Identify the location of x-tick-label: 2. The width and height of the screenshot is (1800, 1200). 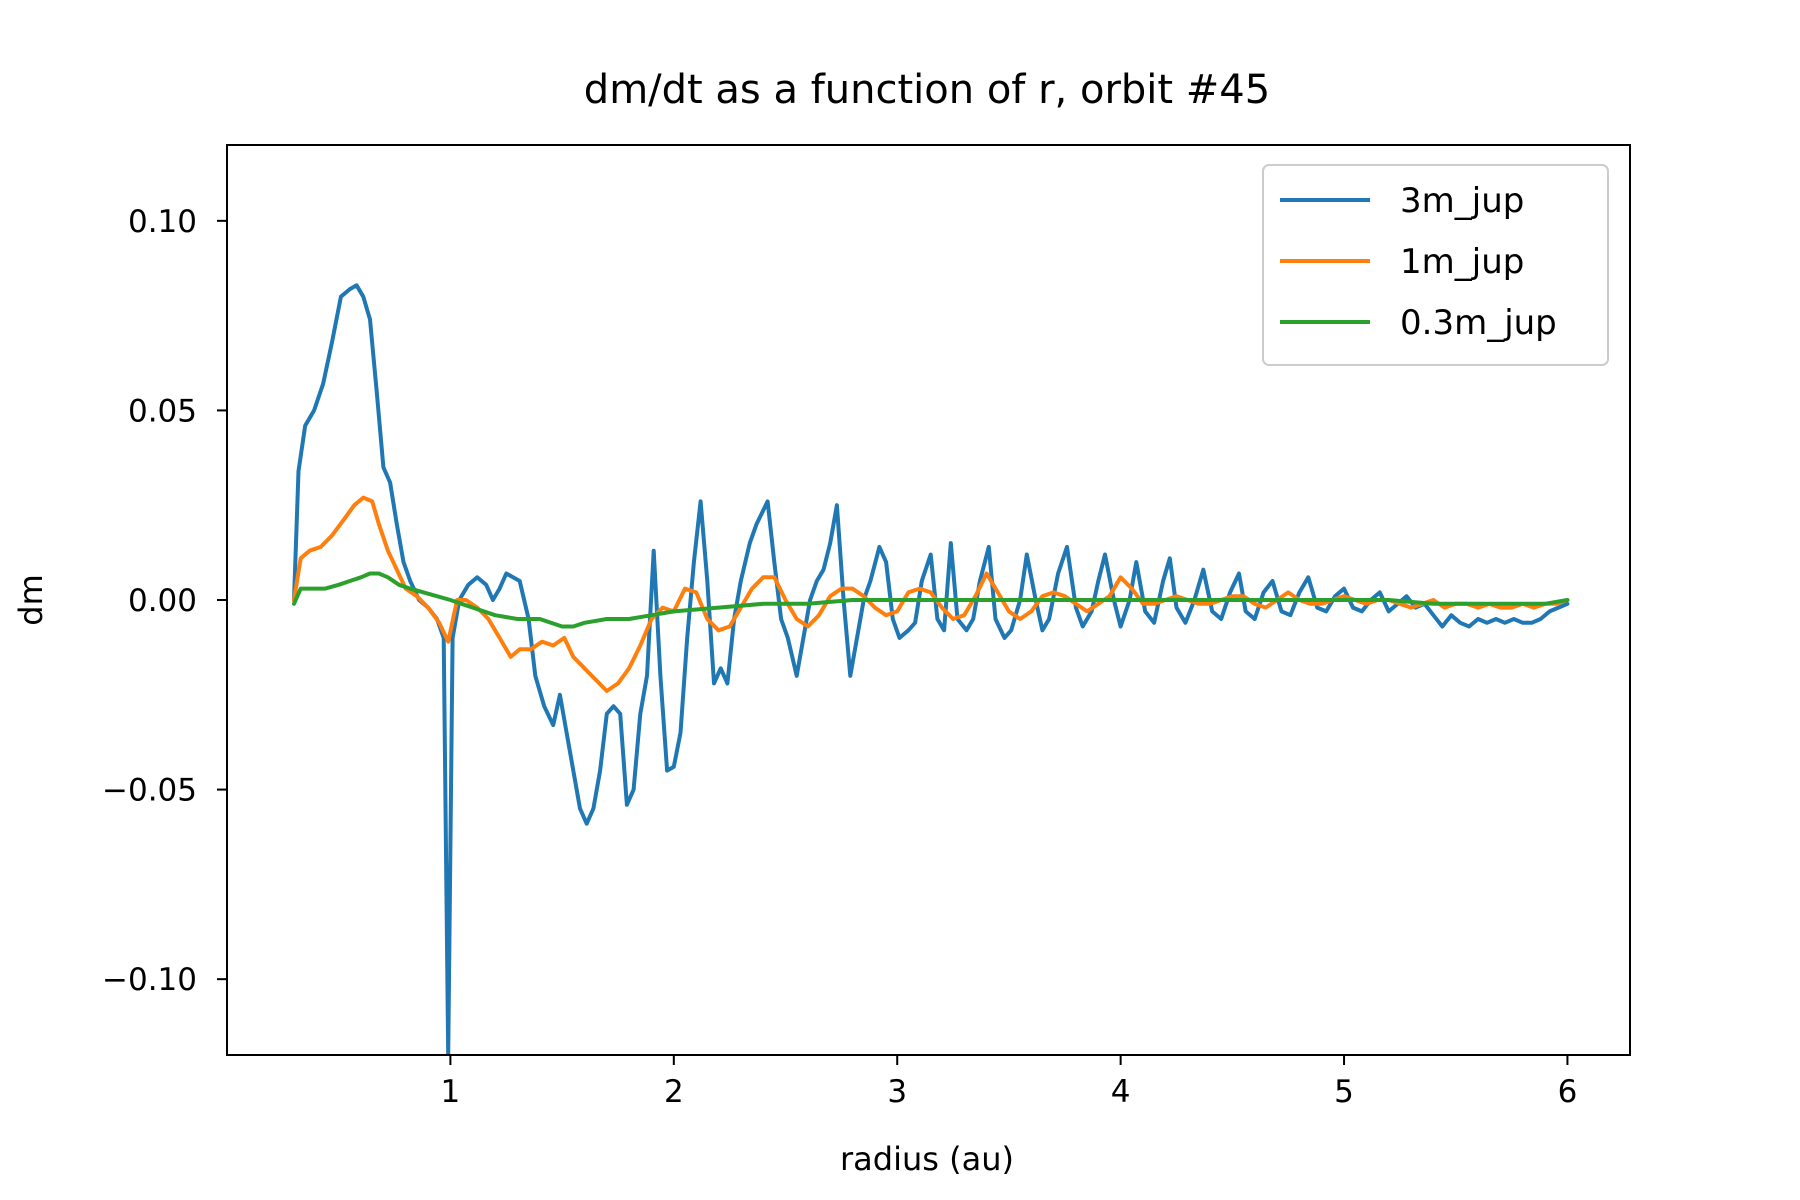
(674, 1092).